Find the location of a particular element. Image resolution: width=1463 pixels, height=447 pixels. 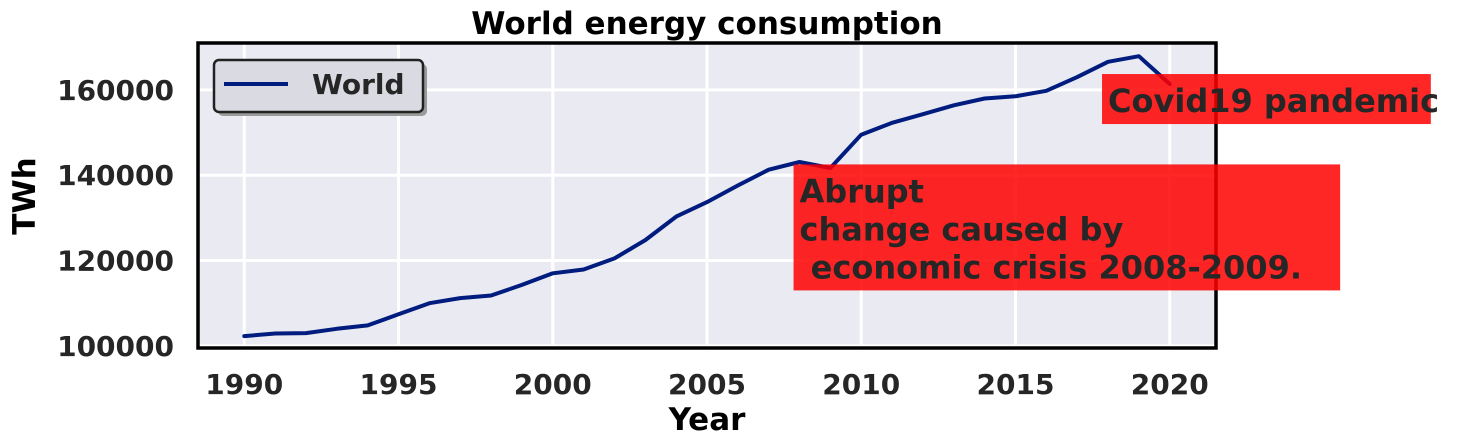

x-axis-ticks: 1990 1995 2000 2005 2010 2015 2020 is located at coordinates (706, 384).